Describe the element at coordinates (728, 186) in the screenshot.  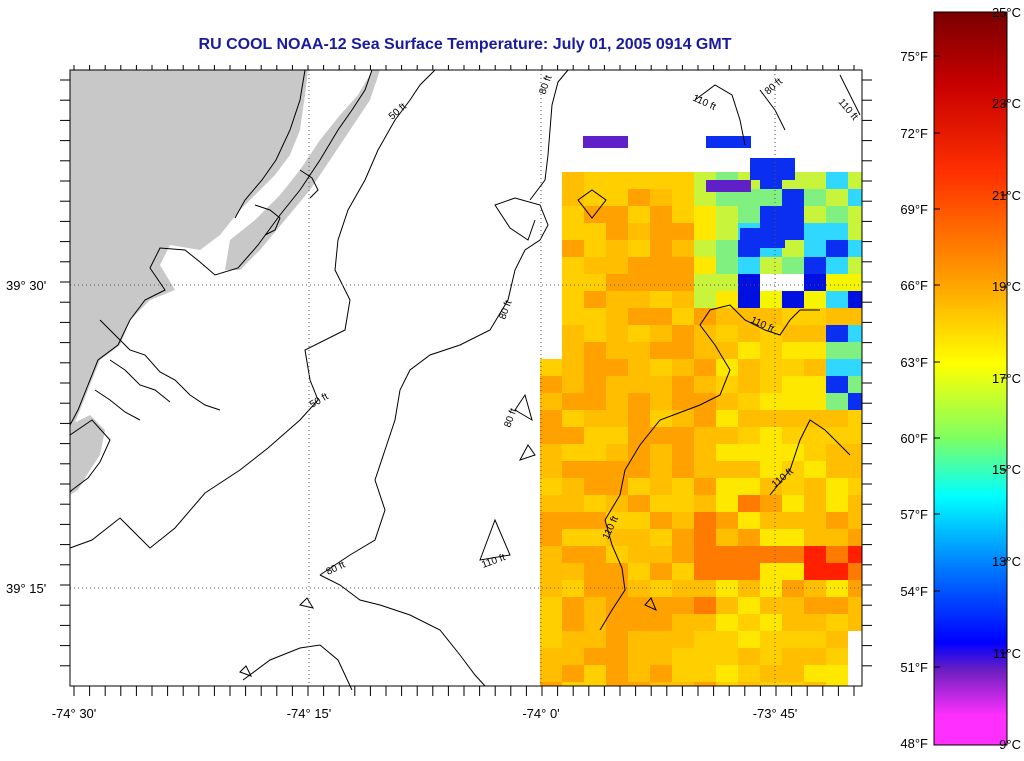
I see `sst-cold-patch` at that location.